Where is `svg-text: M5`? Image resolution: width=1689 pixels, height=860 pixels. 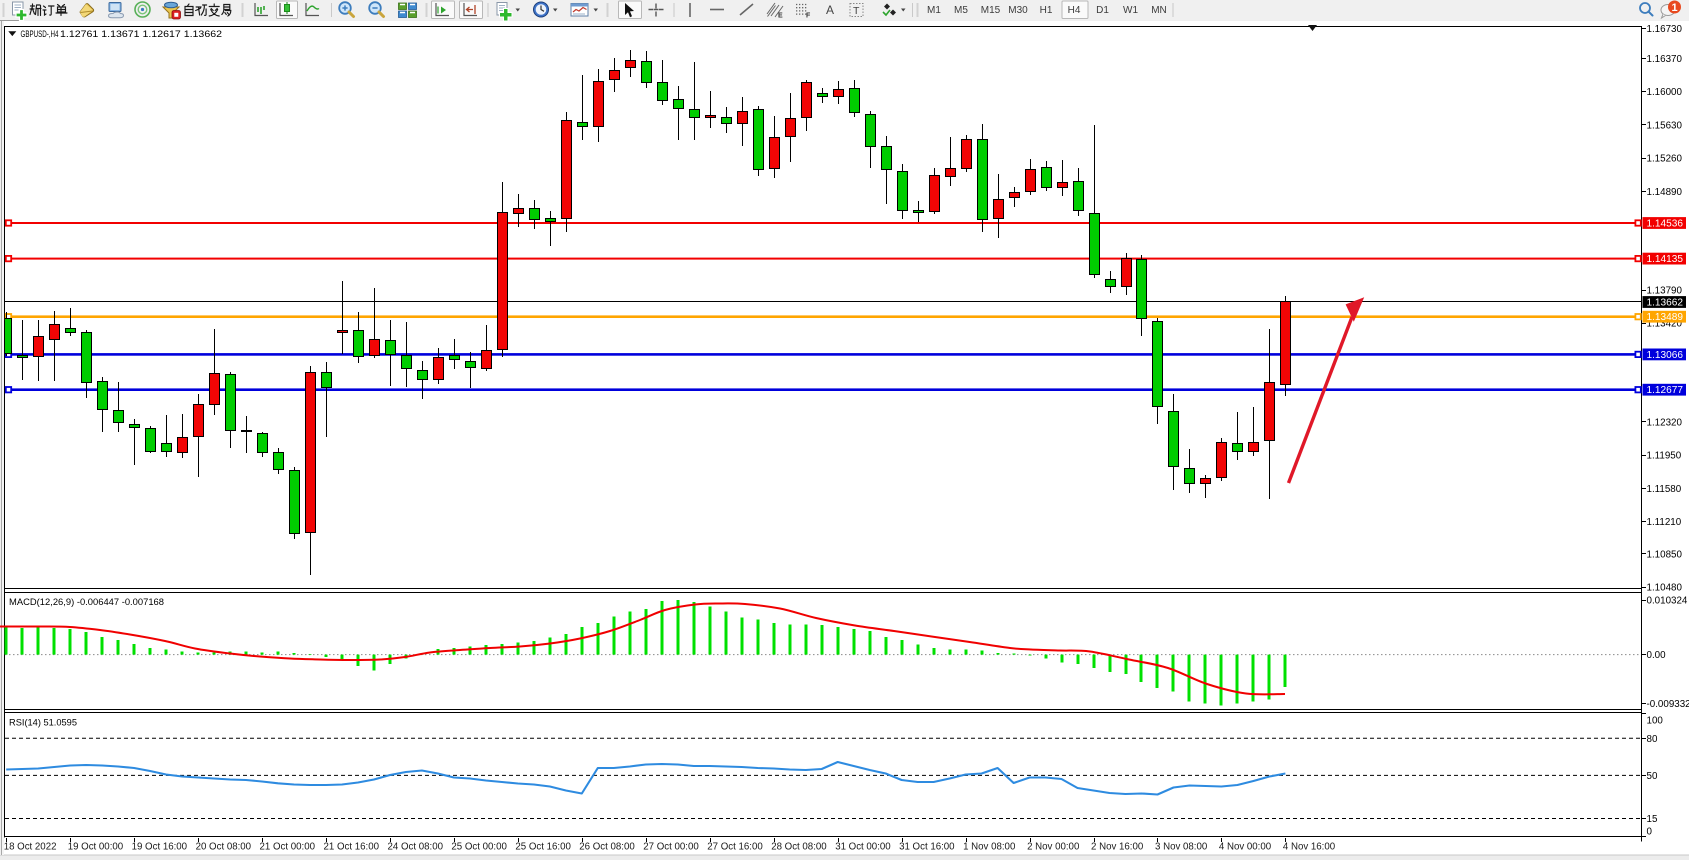
svg-text: M5 is located at coordinates (961, 10).